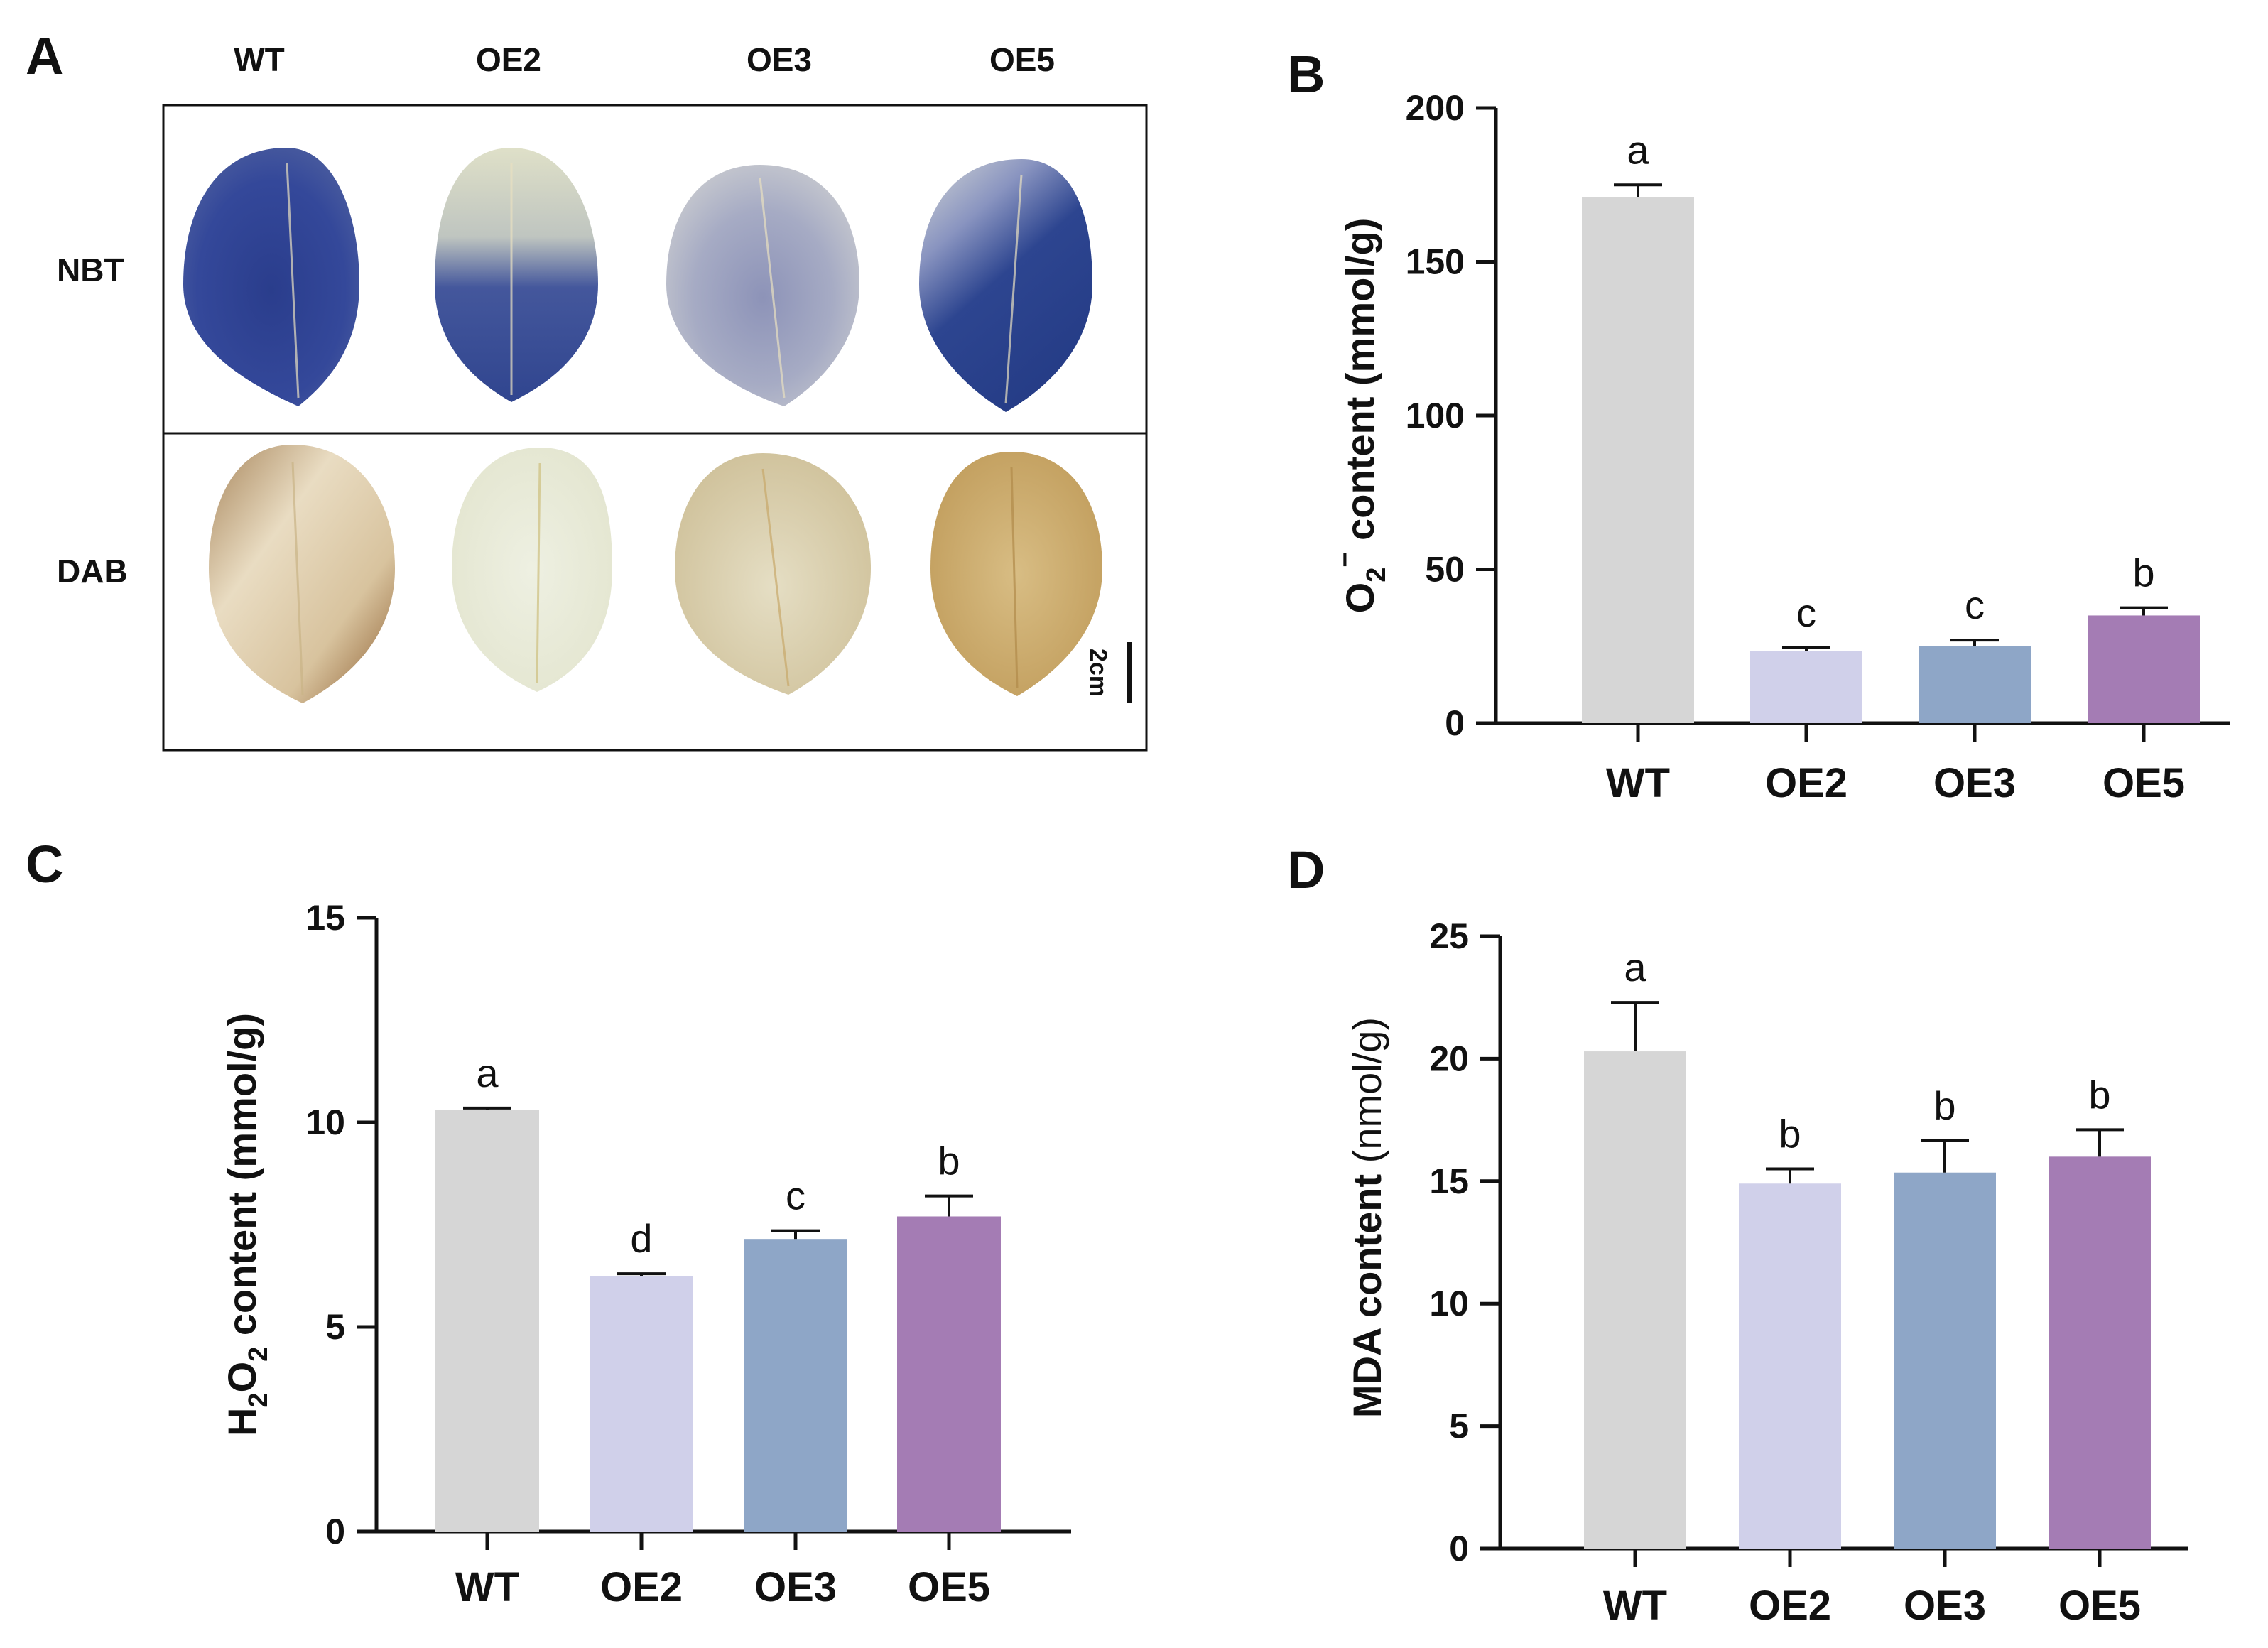  What do you see at coordinates (2099, 1094) in the screenshot?
I see `significance-label-d-oe5: b` at bounding box center [2099, 1094].